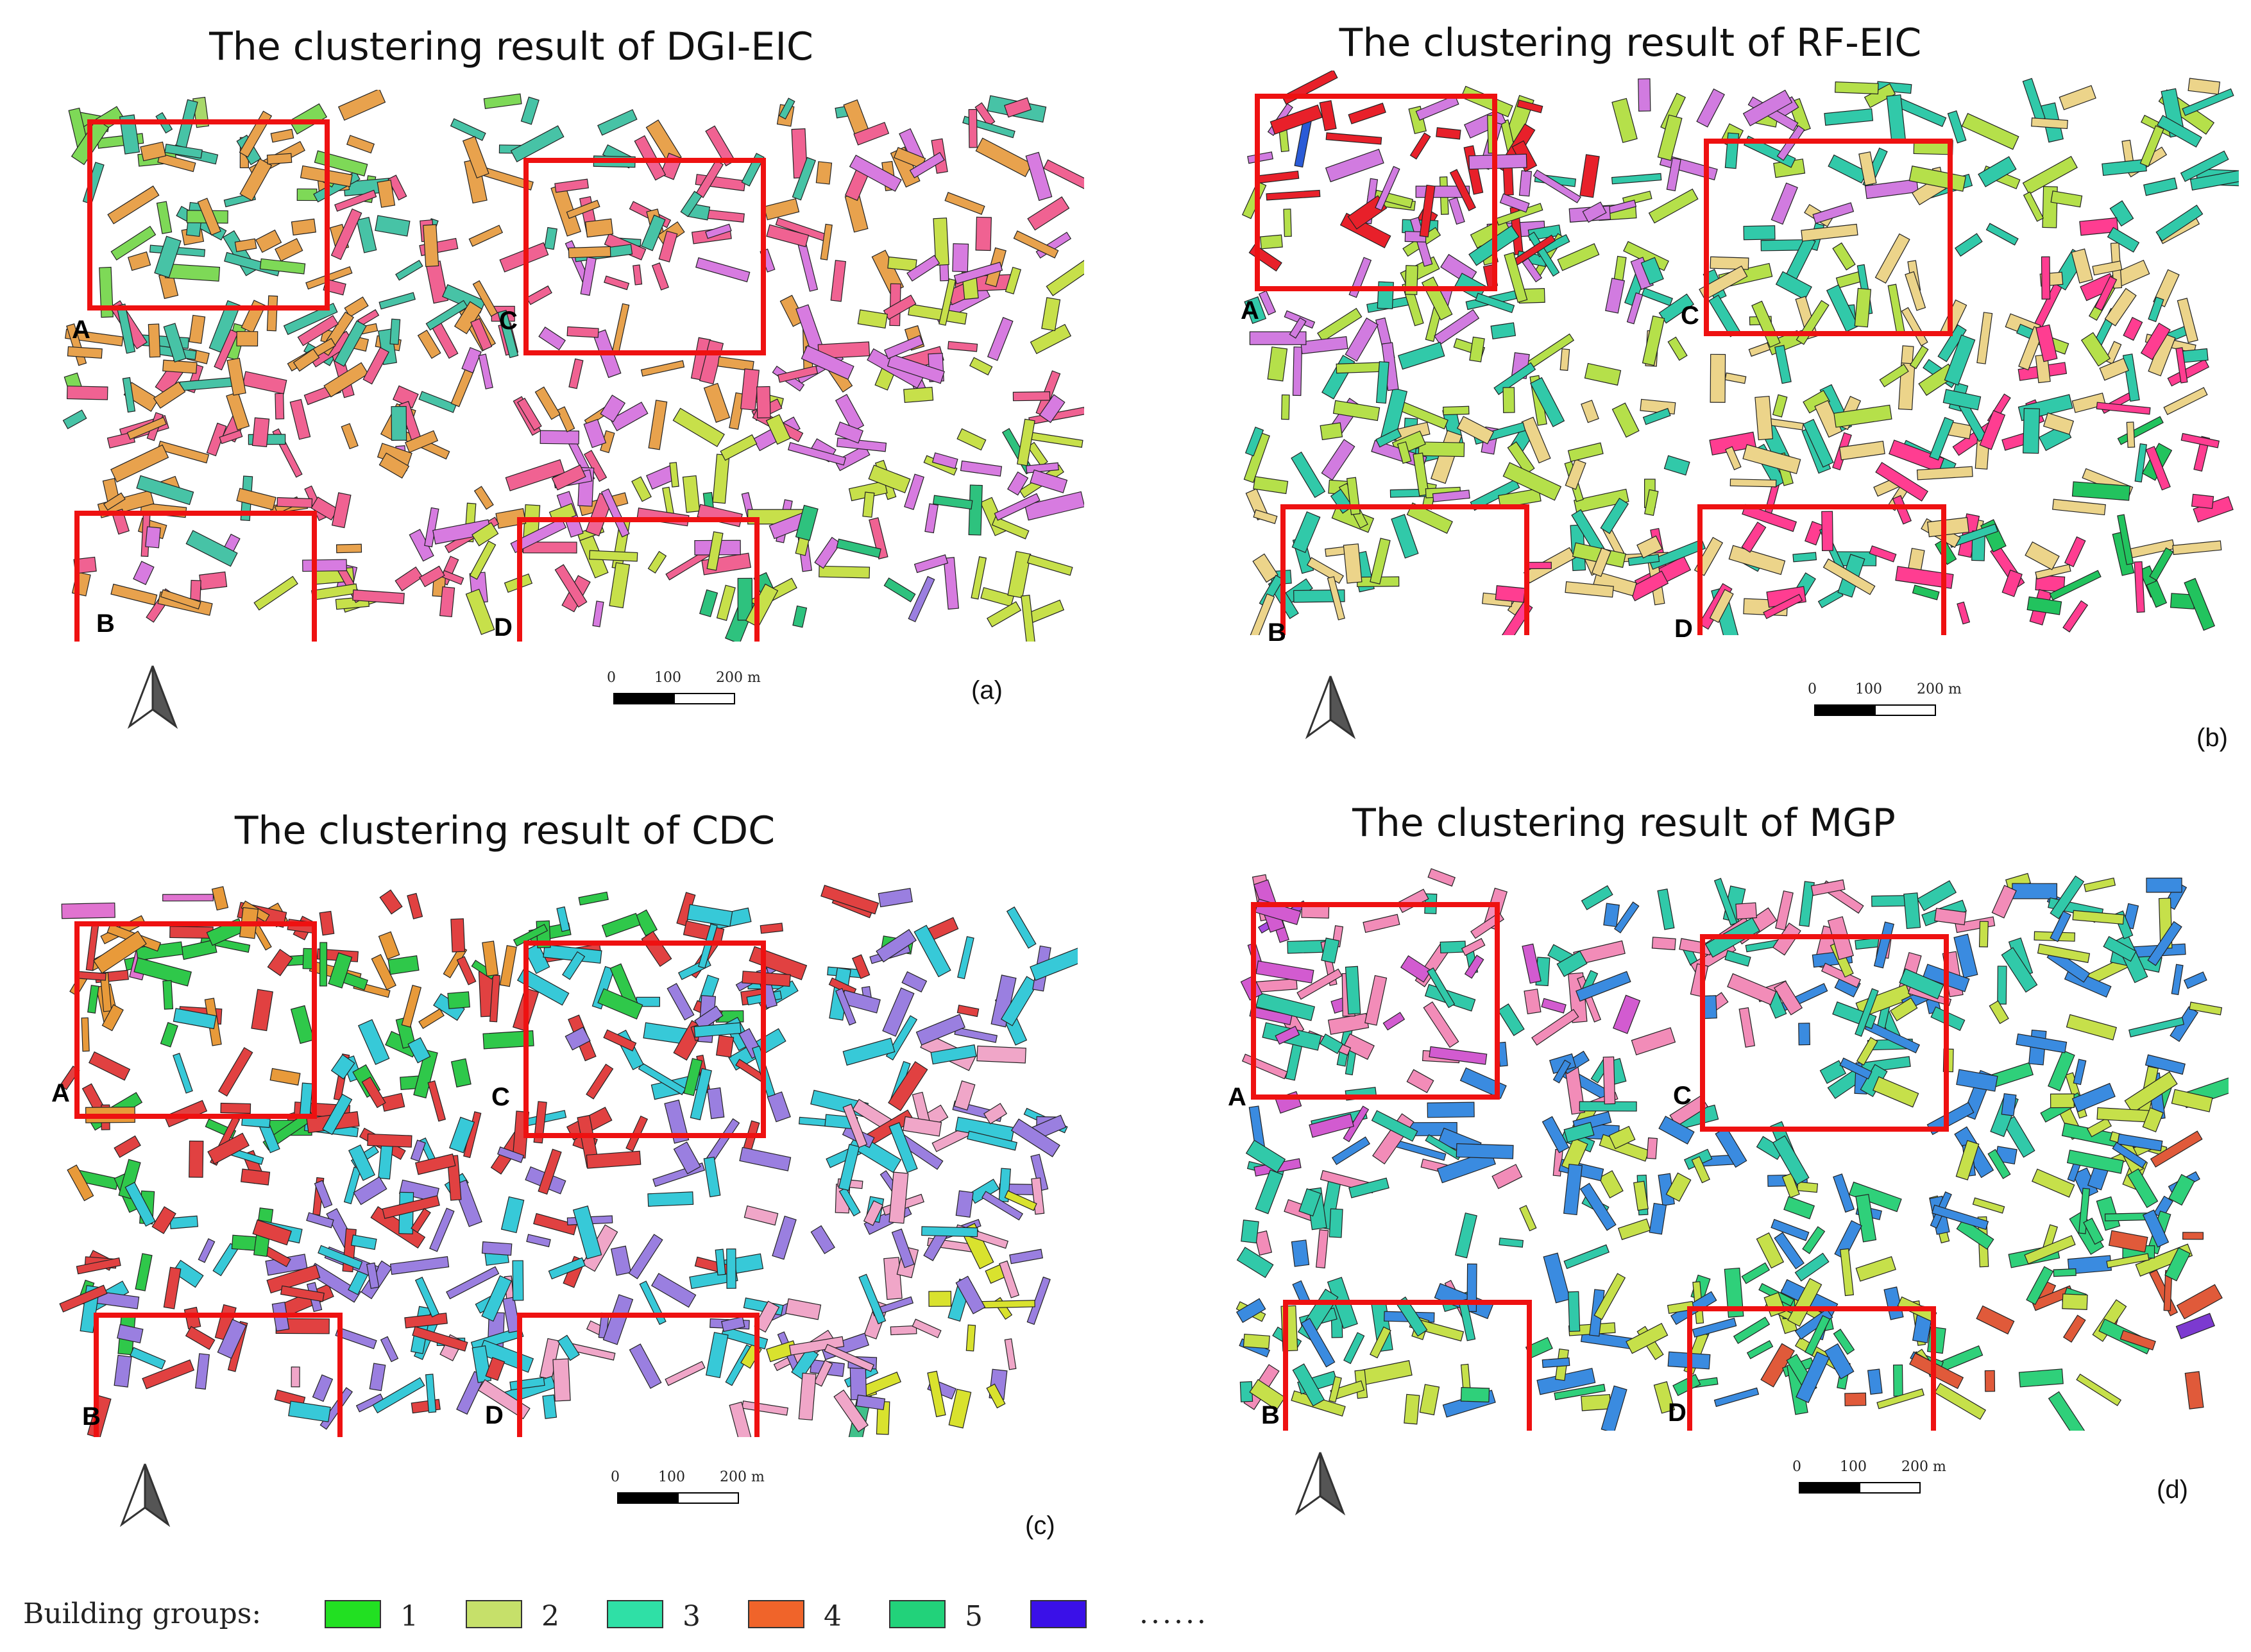  What do you see at coordinates (1624, 823) in the screenshot?
I see `panel-title: The clustering result of MGP` at bounding box center [1624, 823].